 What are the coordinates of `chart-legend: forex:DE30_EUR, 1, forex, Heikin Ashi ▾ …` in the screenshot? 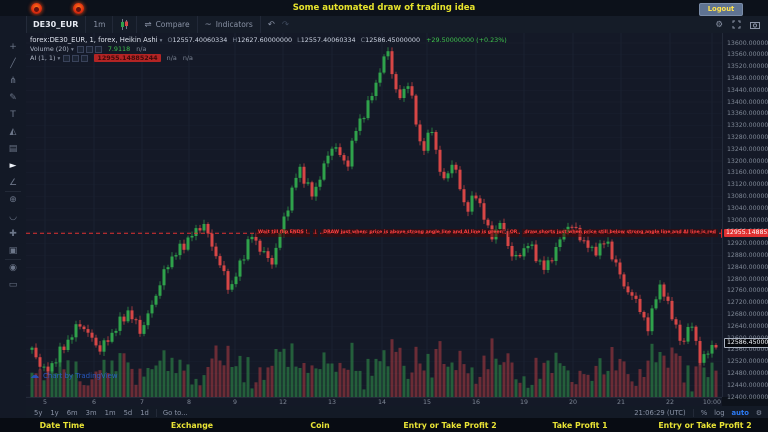 It's located at (268, 49).